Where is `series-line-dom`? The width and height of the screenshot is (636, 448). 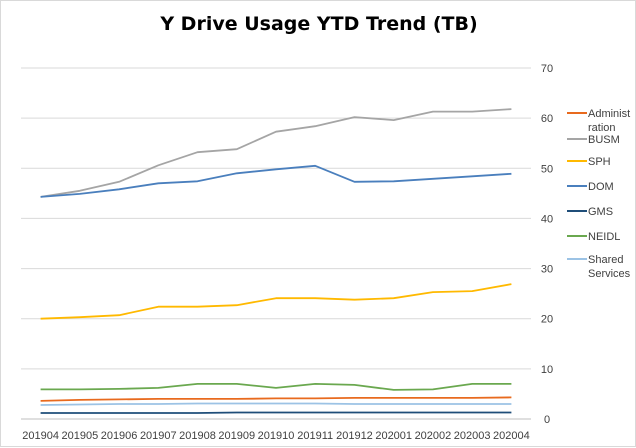 series-line-dom is located at coordinates (276, 181).